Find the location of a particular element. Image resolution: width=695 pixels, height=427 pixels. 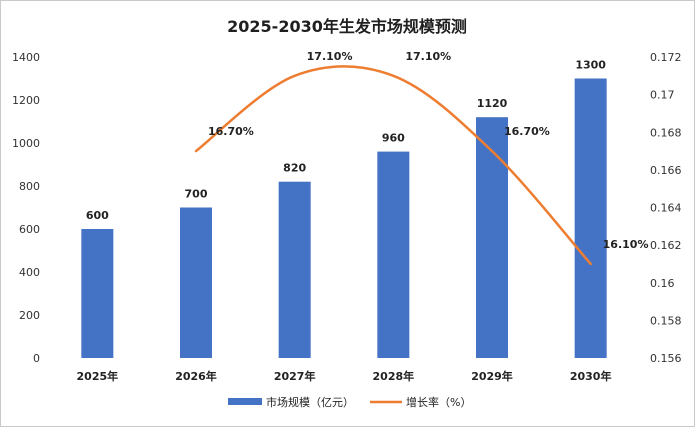

right-axis-tick-label: 0.16 is located at coordinates (662, 283).